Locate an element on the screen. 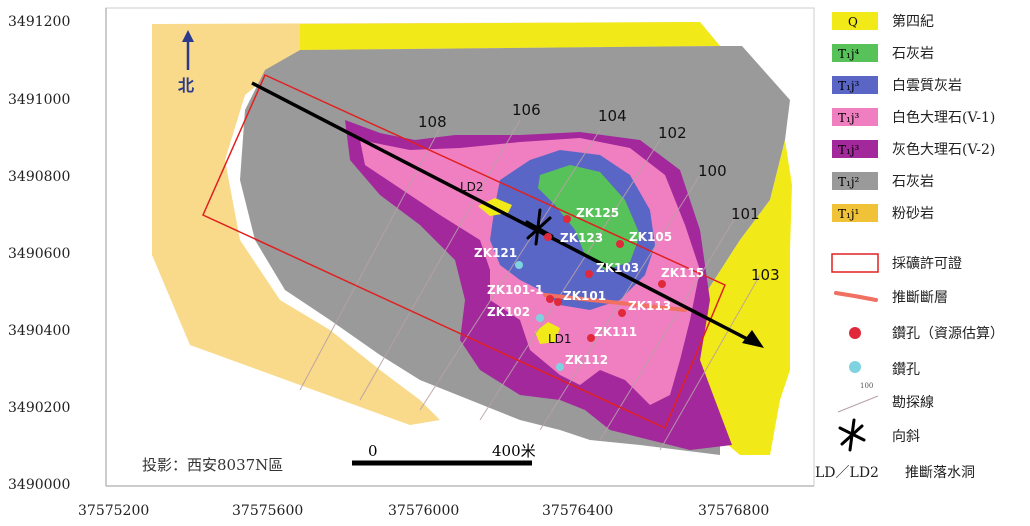  svg-text: 白雲質灰岩 is located at coordinates (927, 86).